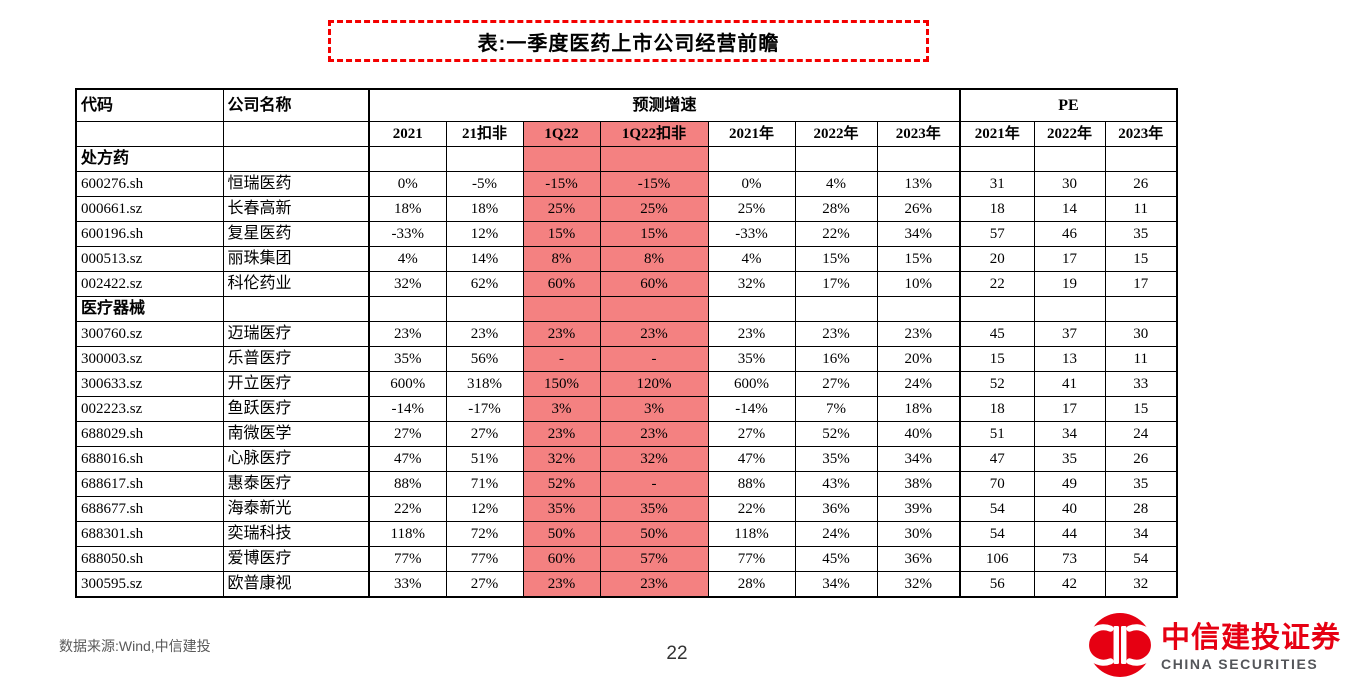  I want to click on subheader-cell: 2021年, so click(751, 134).